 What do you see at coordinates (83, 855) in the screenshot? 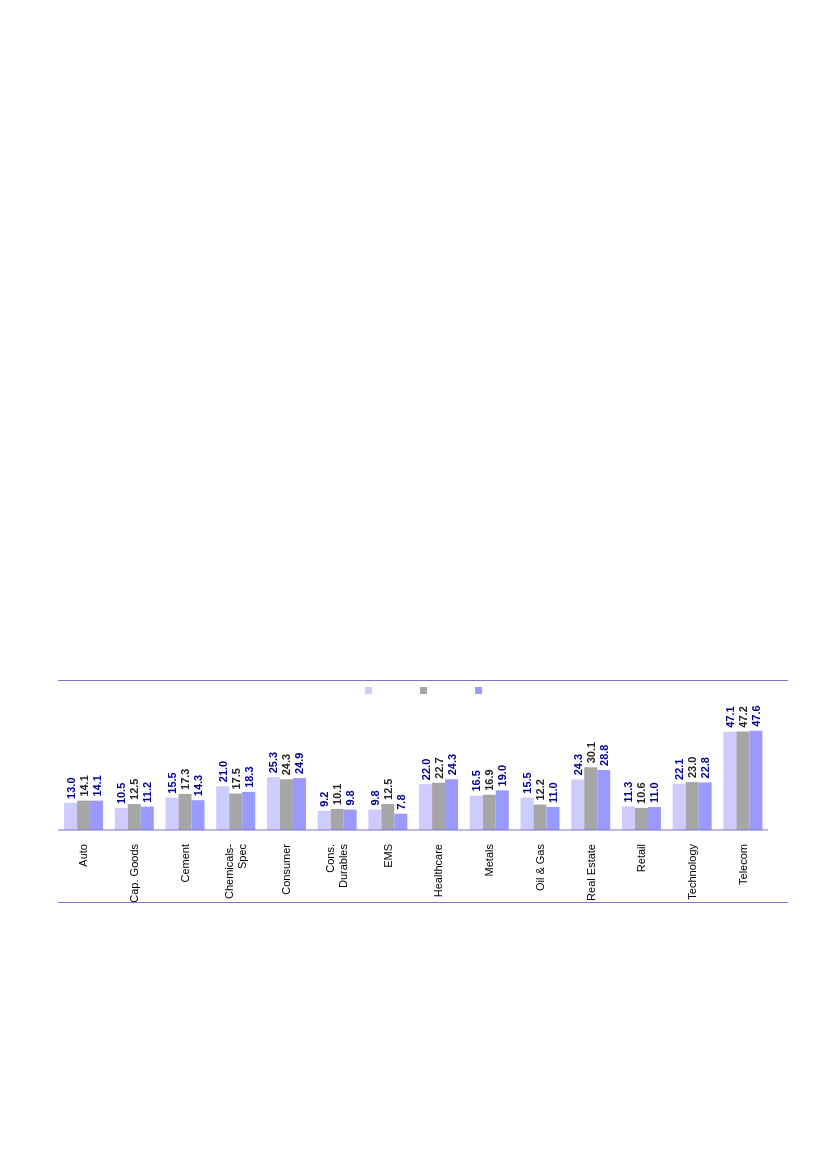
I see `x-tick-label: Auto` at bounding box center [83, 855].